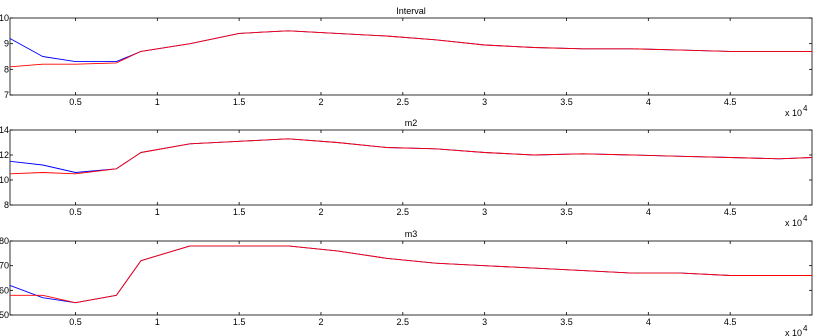 The height and width of the screenshot is (336, 822). Describe the element at coordinates (4, 241) in the screenshot. I see `y-tick-label: 80` at that location.